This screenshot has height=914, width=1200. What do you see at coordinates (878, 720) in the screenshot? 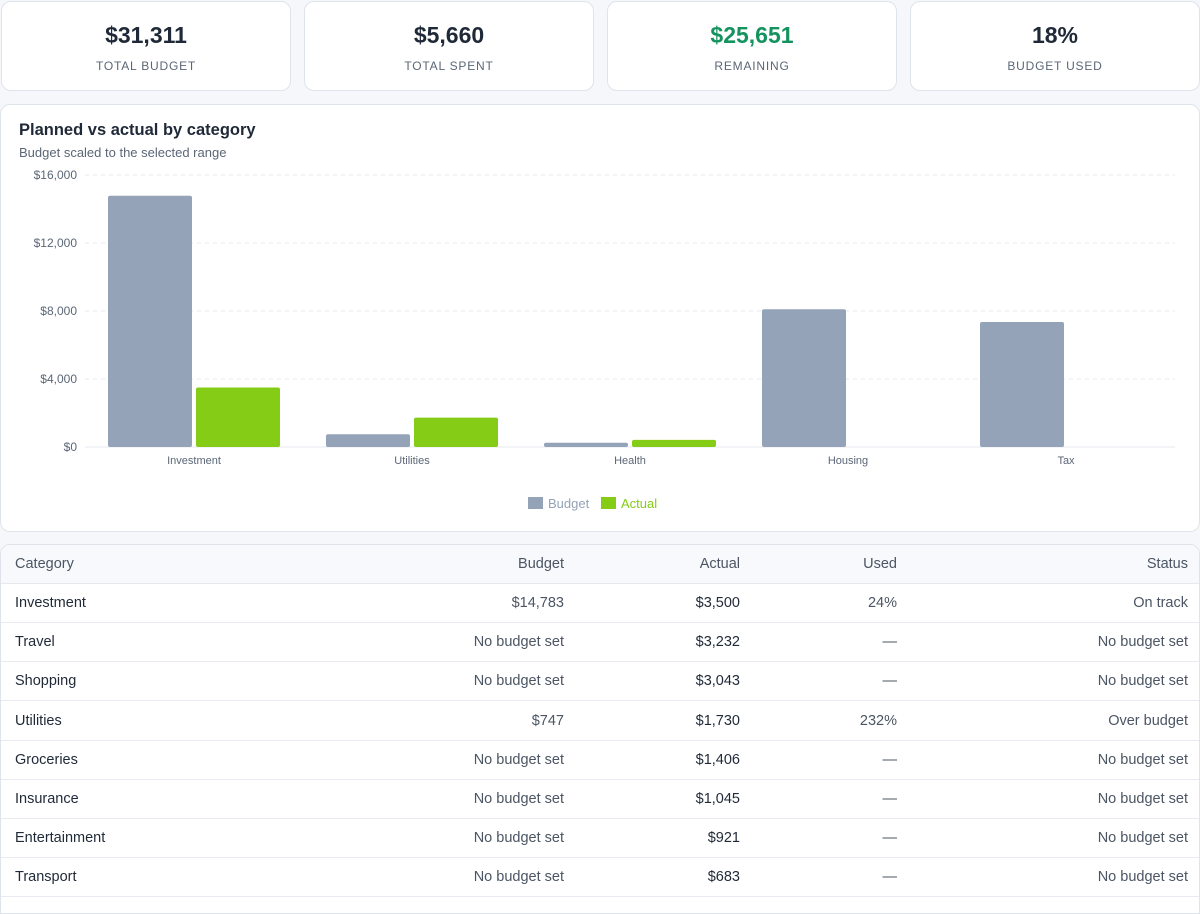
I see `cell-used: 232%` at bounding box center [878, 720].